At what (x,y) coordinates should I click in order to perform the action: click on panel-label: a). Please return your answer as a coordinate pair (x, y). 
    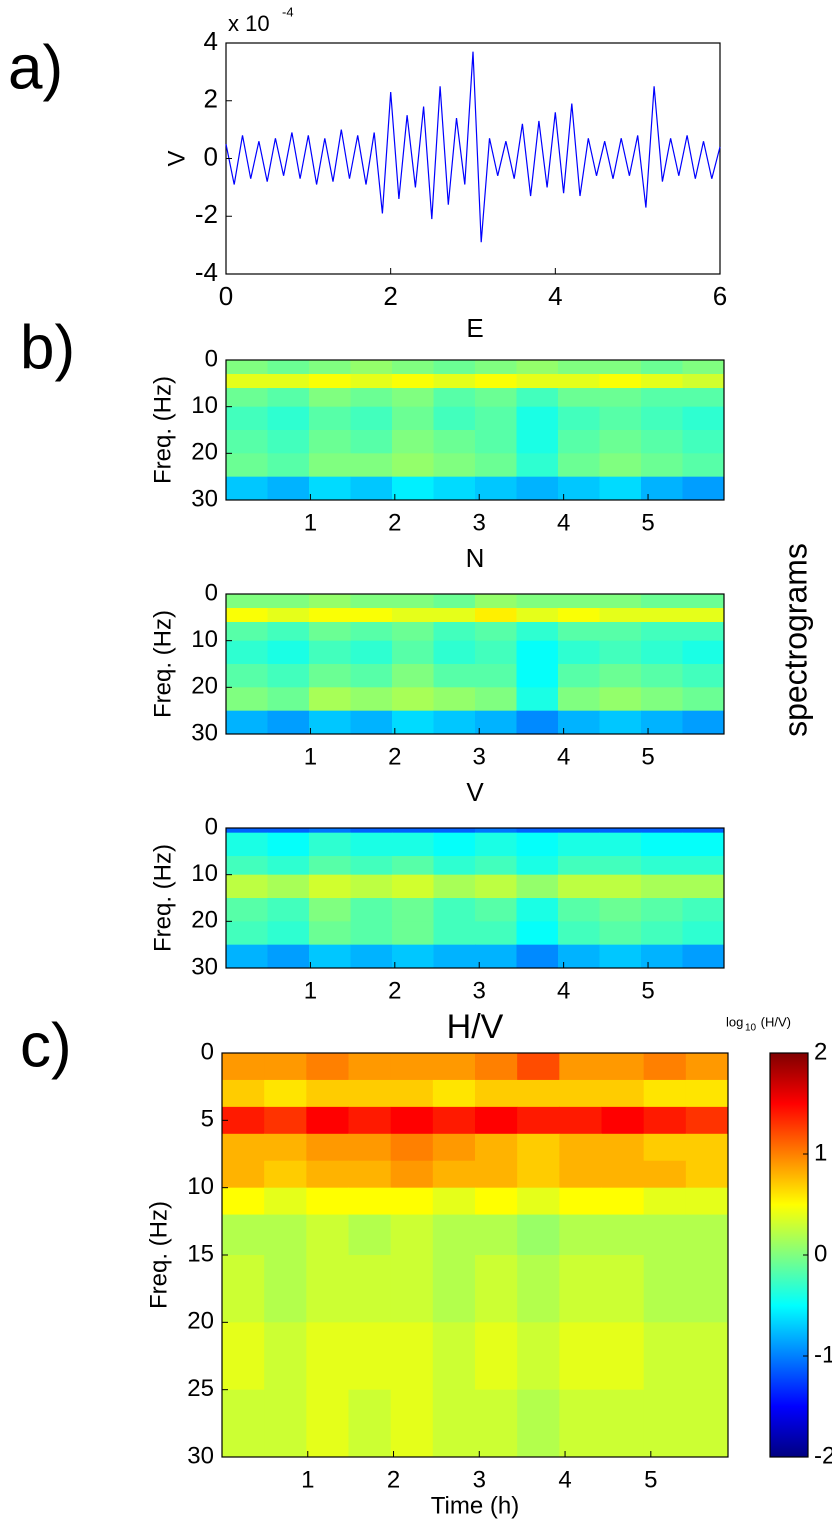
    Looking at the image, I should click on (35, 67).